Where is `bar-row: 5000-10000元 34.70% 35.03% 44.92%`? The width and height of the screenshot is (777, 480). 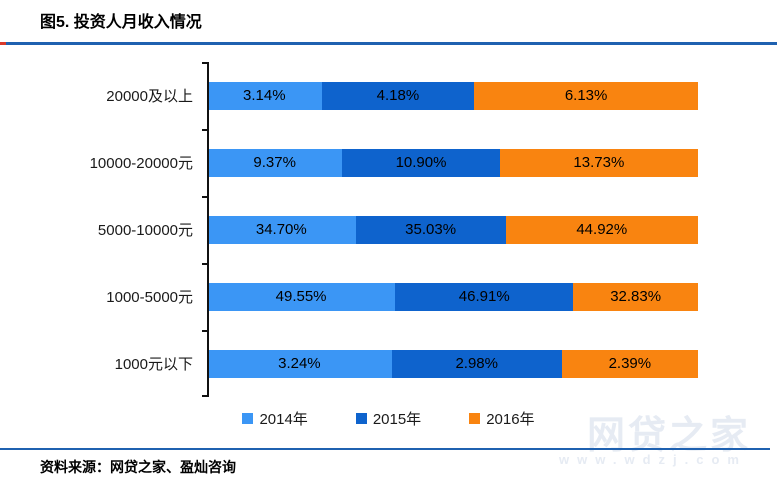 bar-row: 5000-10000元 34.70% 35.03% 44.92% is located at coordinates (349, 229).